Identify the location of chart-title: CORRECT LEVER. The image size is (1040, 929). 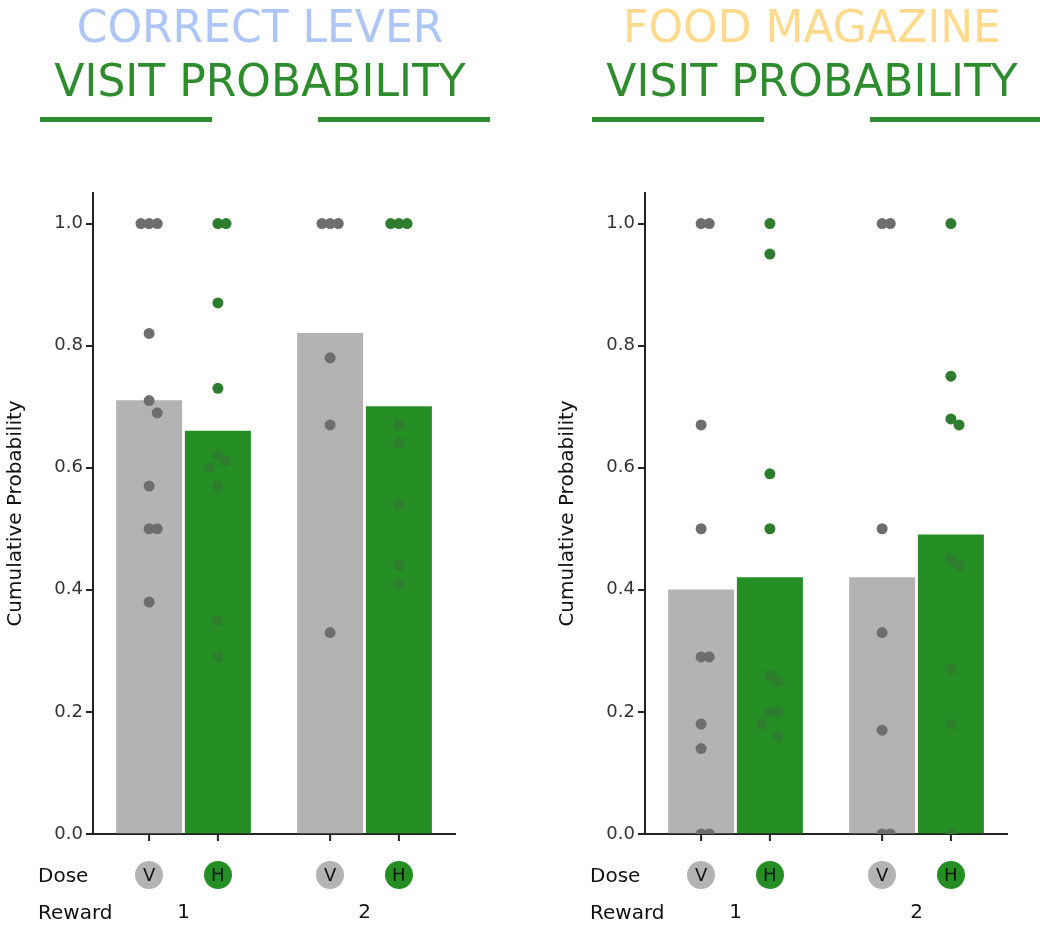
(260, 26).